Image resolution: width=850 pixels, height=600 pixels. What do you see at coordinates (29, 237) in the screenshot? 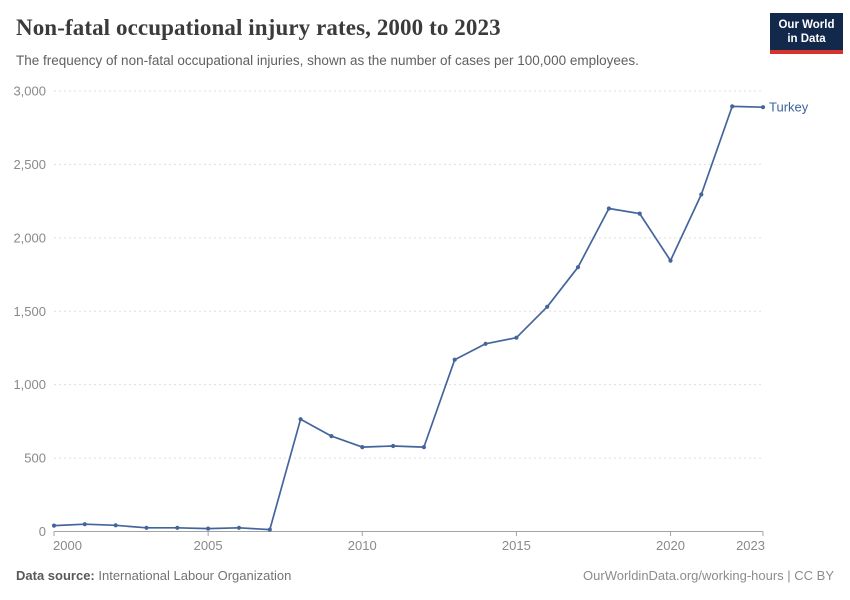
I see `y-axis-label: 2,000` at bounding box center [29, 237].